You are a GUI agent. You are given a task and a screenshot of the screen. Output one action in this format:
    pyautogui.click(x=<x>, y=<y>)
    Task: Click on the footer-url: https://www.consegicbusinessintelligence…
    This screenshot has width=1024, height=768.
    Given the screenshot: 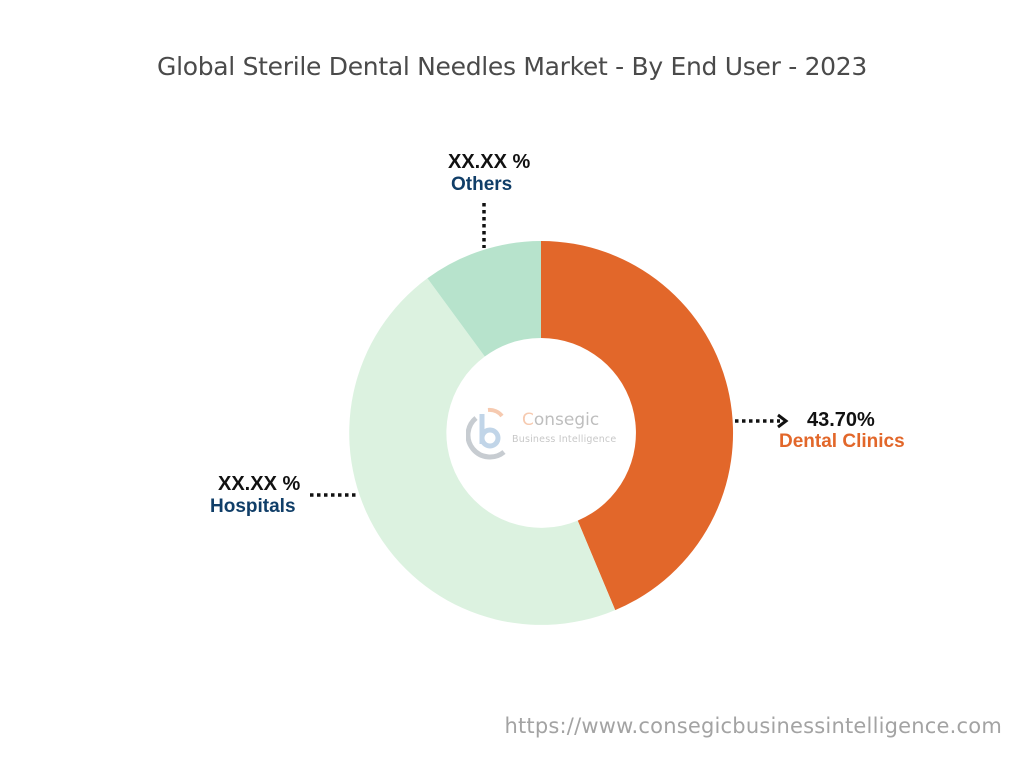 What is the action you would take?
    pyautogui.click(x=753, y=726)
    